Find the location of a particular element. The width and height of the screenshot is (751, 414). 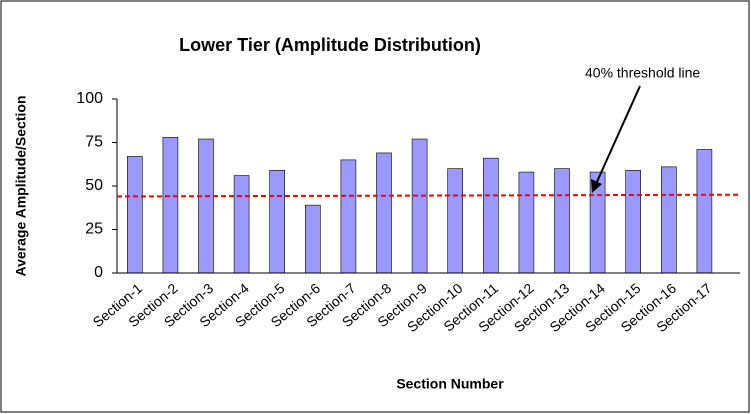

y-tick-label: 75 is located at coordinates (94, 142).